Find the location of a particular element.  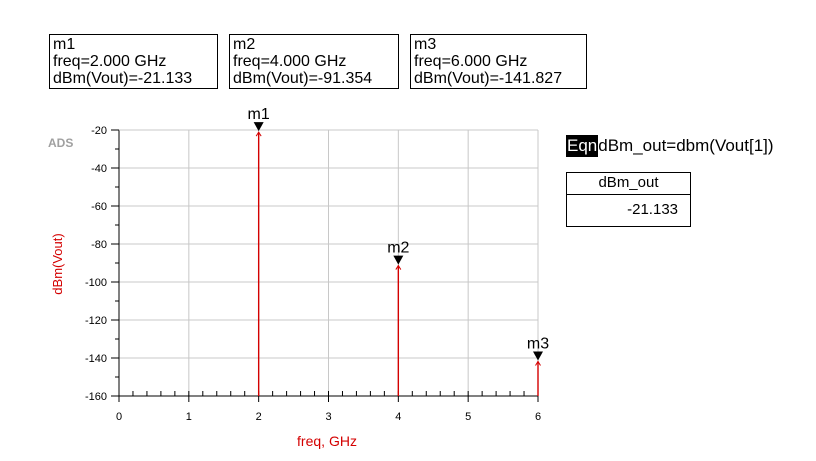

x-tick-label: 3 is located at coordinates (328, 417).